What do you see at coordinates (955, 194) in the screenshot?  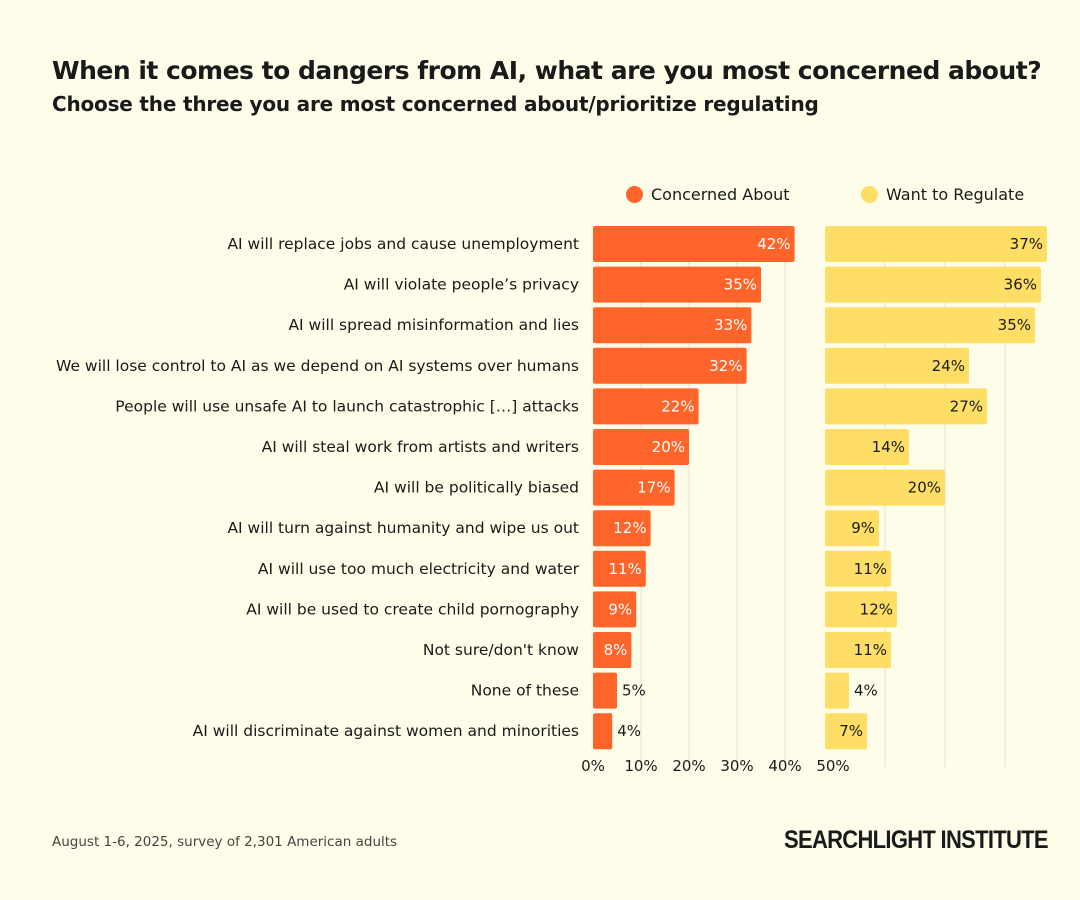 I see `legend-label-regulate: Want to Regulate` at bounding box center [955, 194].